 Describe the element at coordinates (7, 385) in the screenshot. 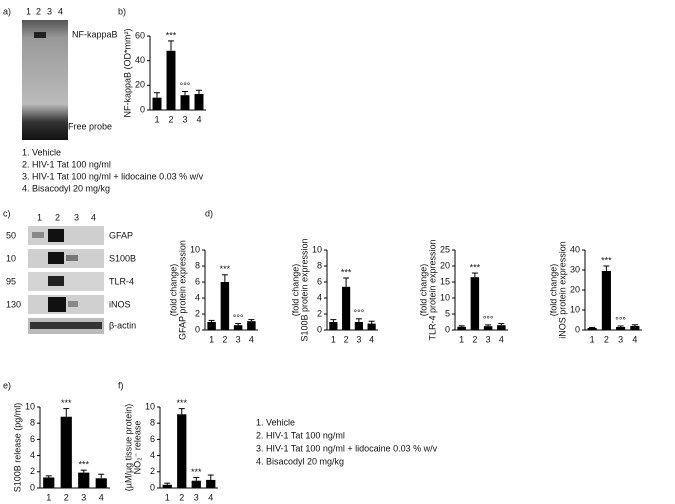

I see `panel-label: e)` at that location.